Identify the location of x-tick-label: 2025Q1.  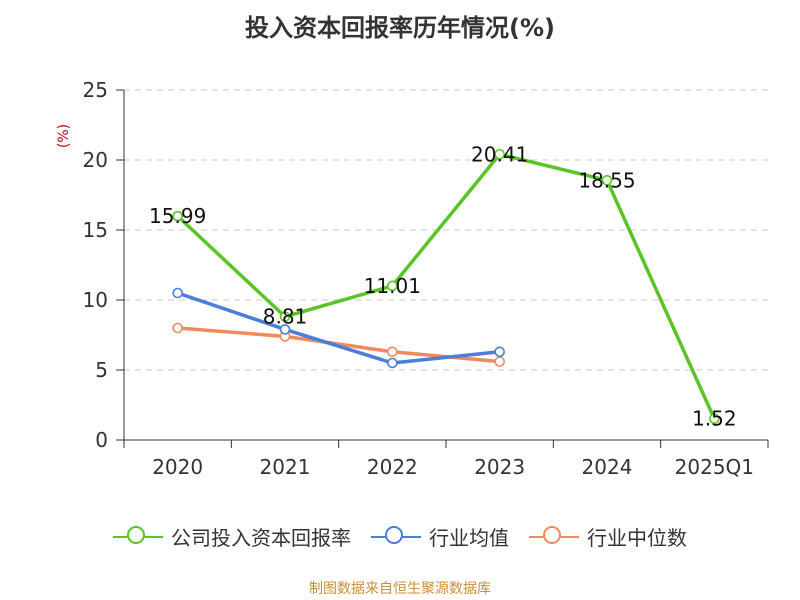
(714, 467).